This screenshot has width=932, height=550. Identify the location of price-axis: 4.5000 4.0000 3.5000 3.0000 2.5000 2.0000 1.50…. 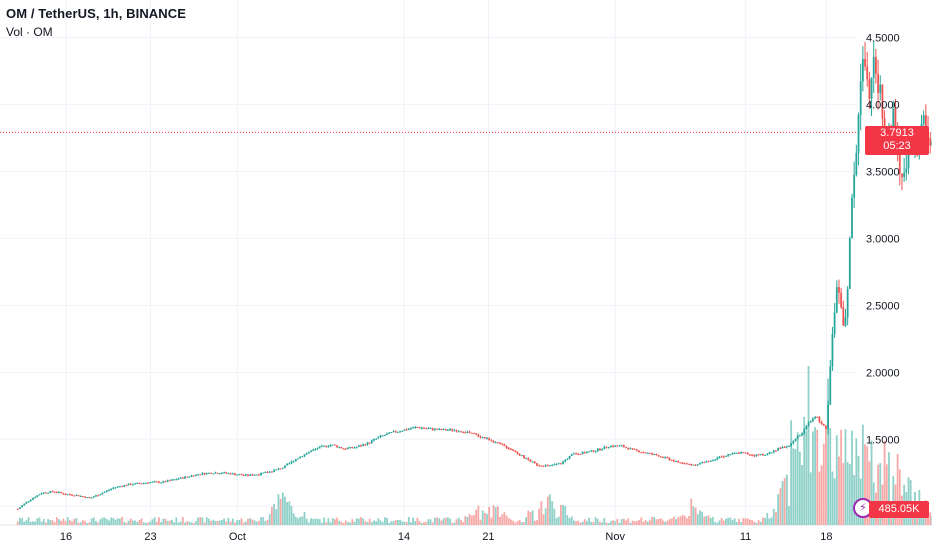
(883, 272).